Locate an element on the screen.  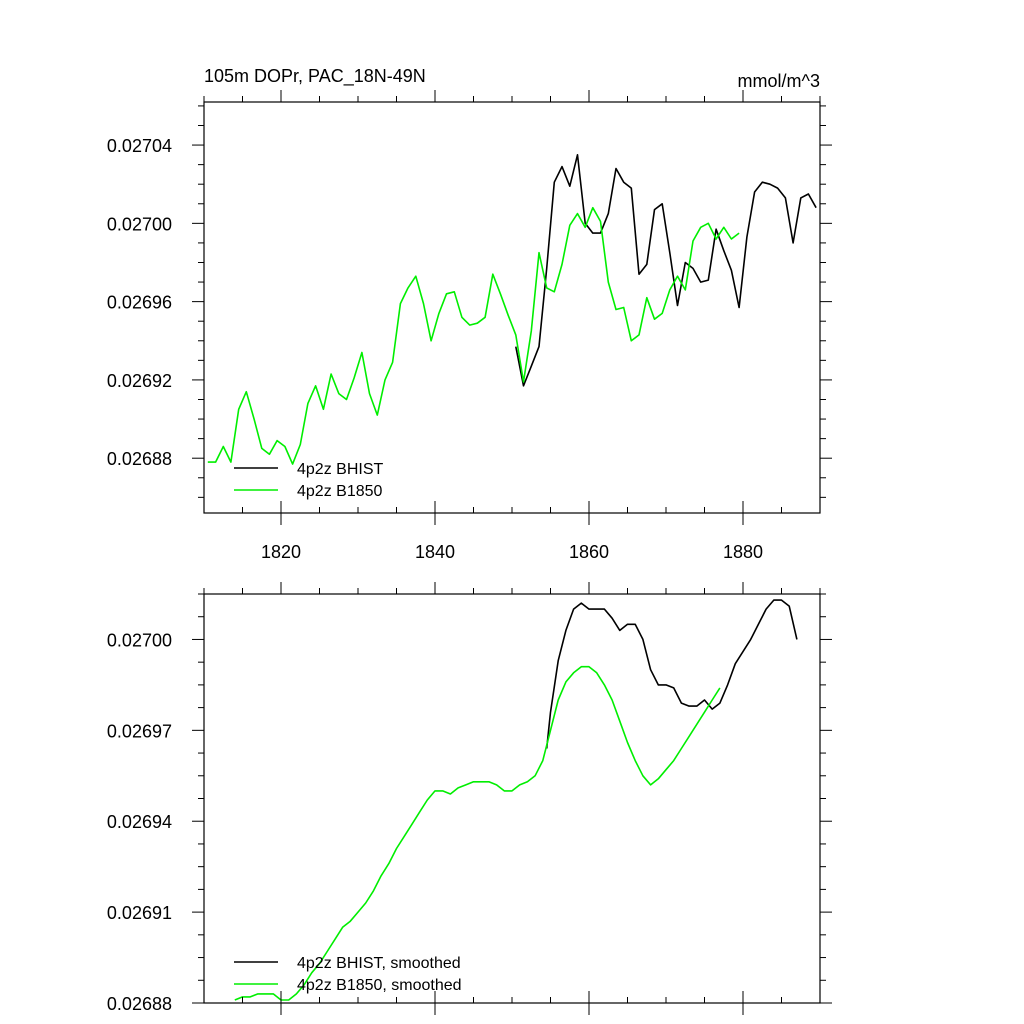
top-legend: 4p2z BHIST 4p2z B1850 is located at coordinates (308, 480).